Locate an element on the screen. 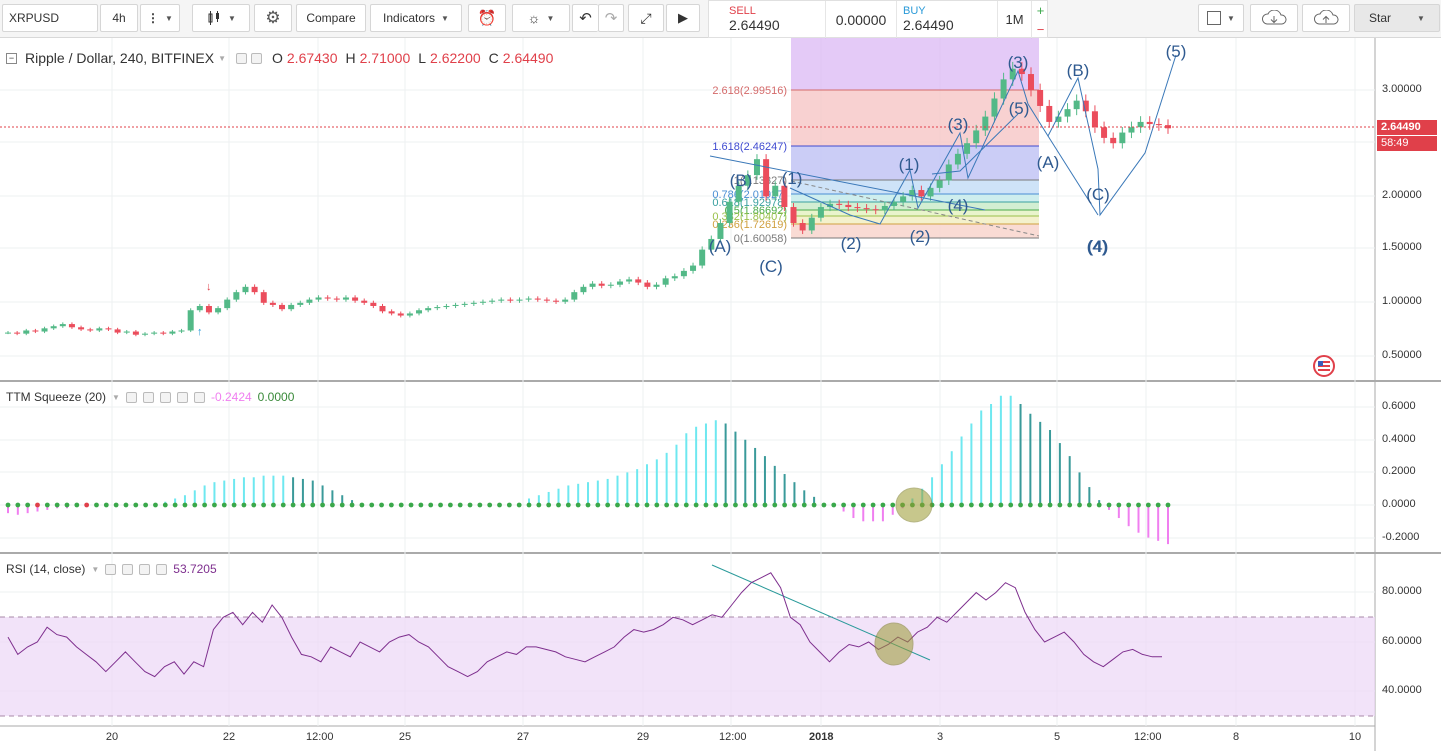  elliott-wave-drawings is located at coordinates (943, 139).